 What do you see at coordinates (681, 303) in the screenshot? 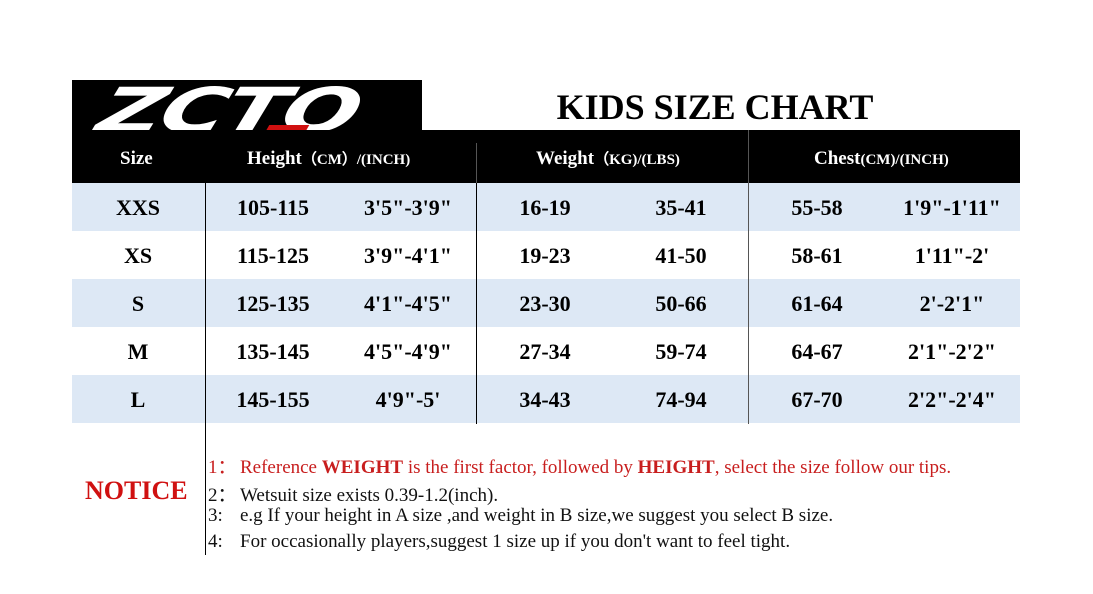
I see `cell-weight-lbs: 50-66` at bounding box center [681, 303].